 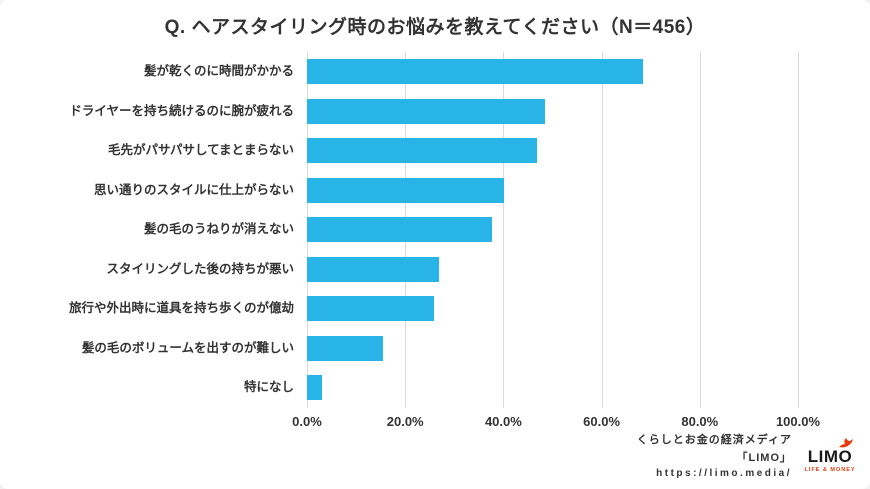 I want to click on chart-row: 髪の毛のボリュームを出すのが難しい, so click(x=399, y=349).